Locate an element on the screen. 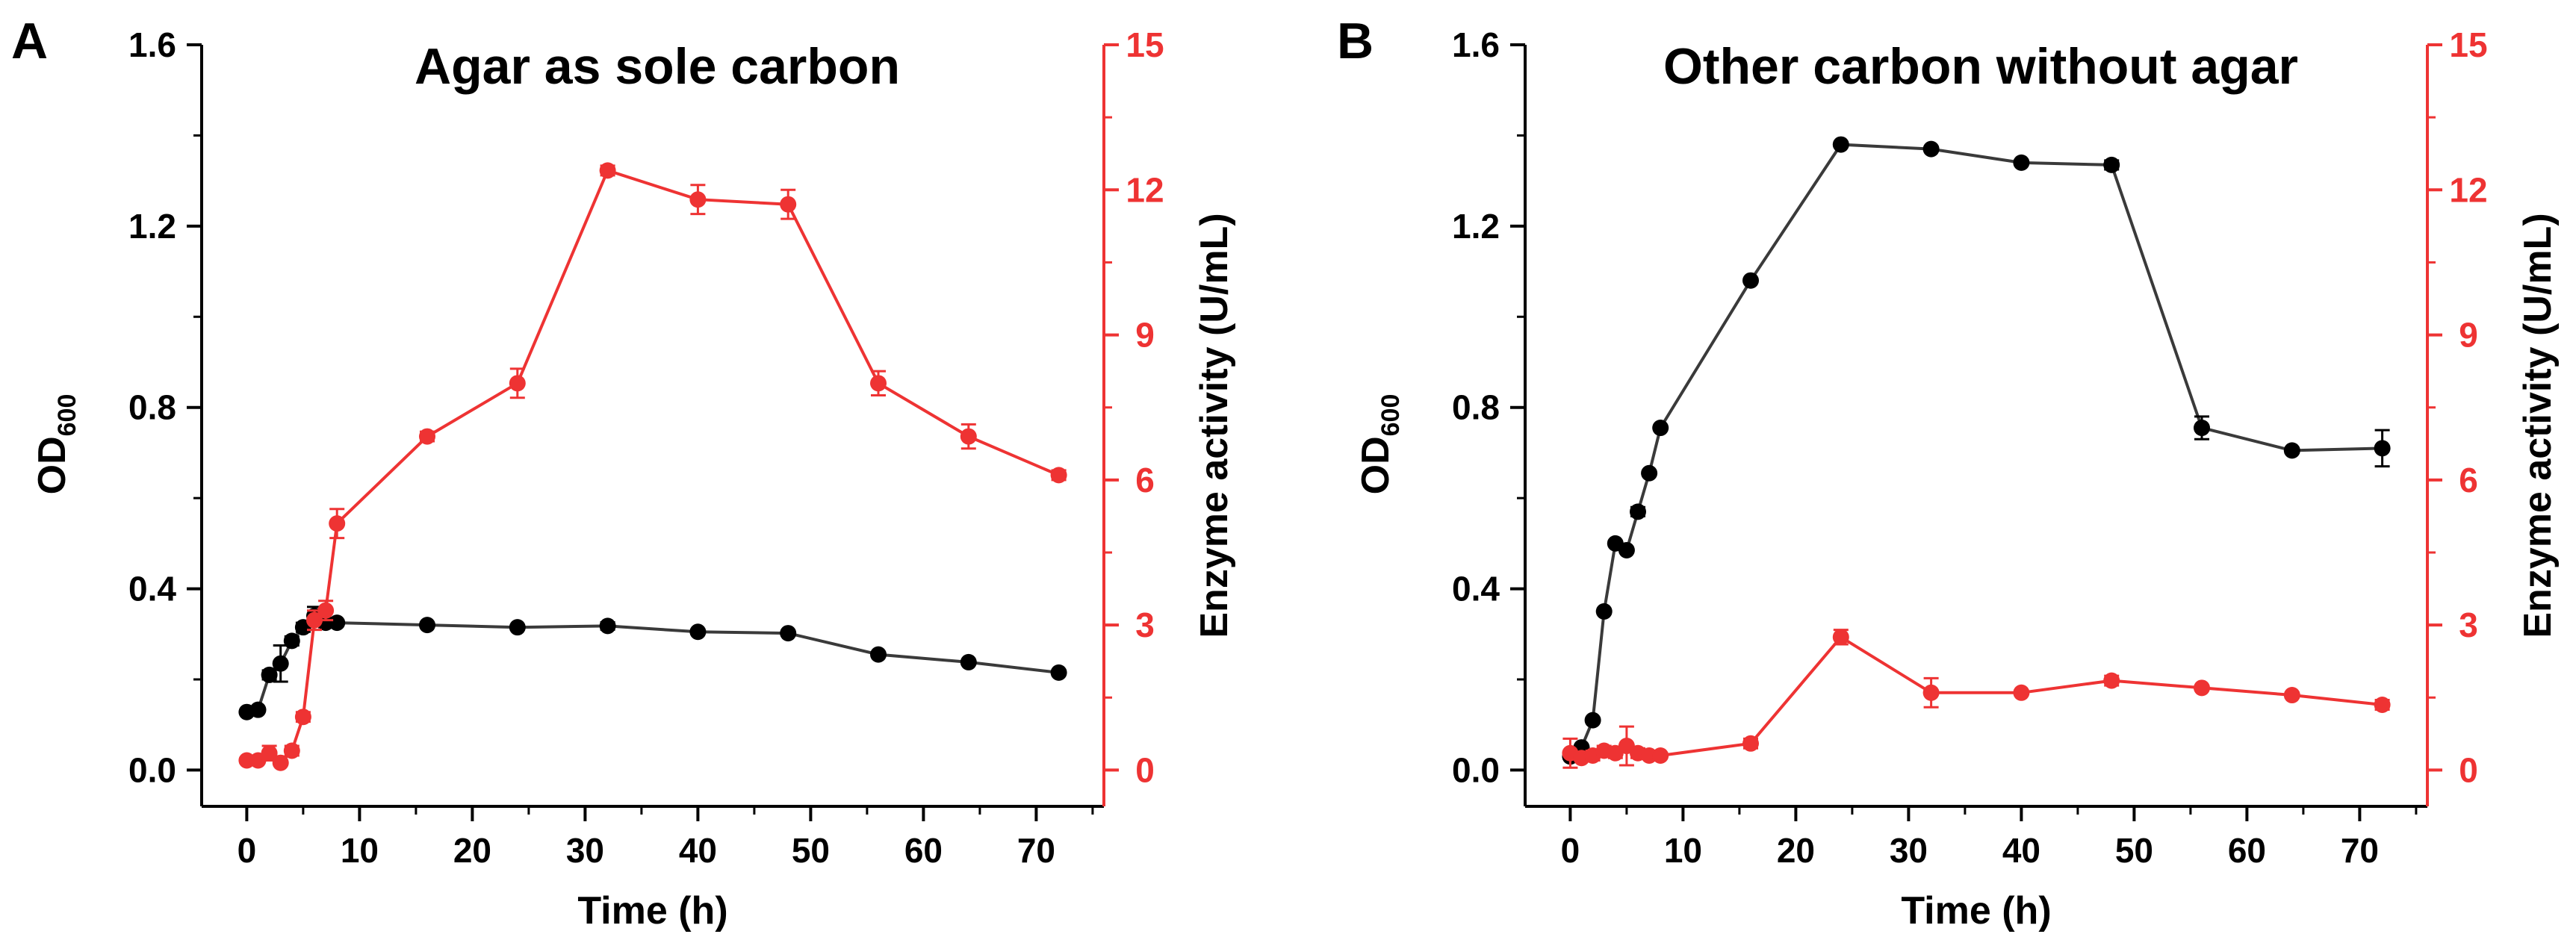 This screenshot has width=2576, height=937. chart-title: Agar as sole carbon is located at coordinates (657, 66).